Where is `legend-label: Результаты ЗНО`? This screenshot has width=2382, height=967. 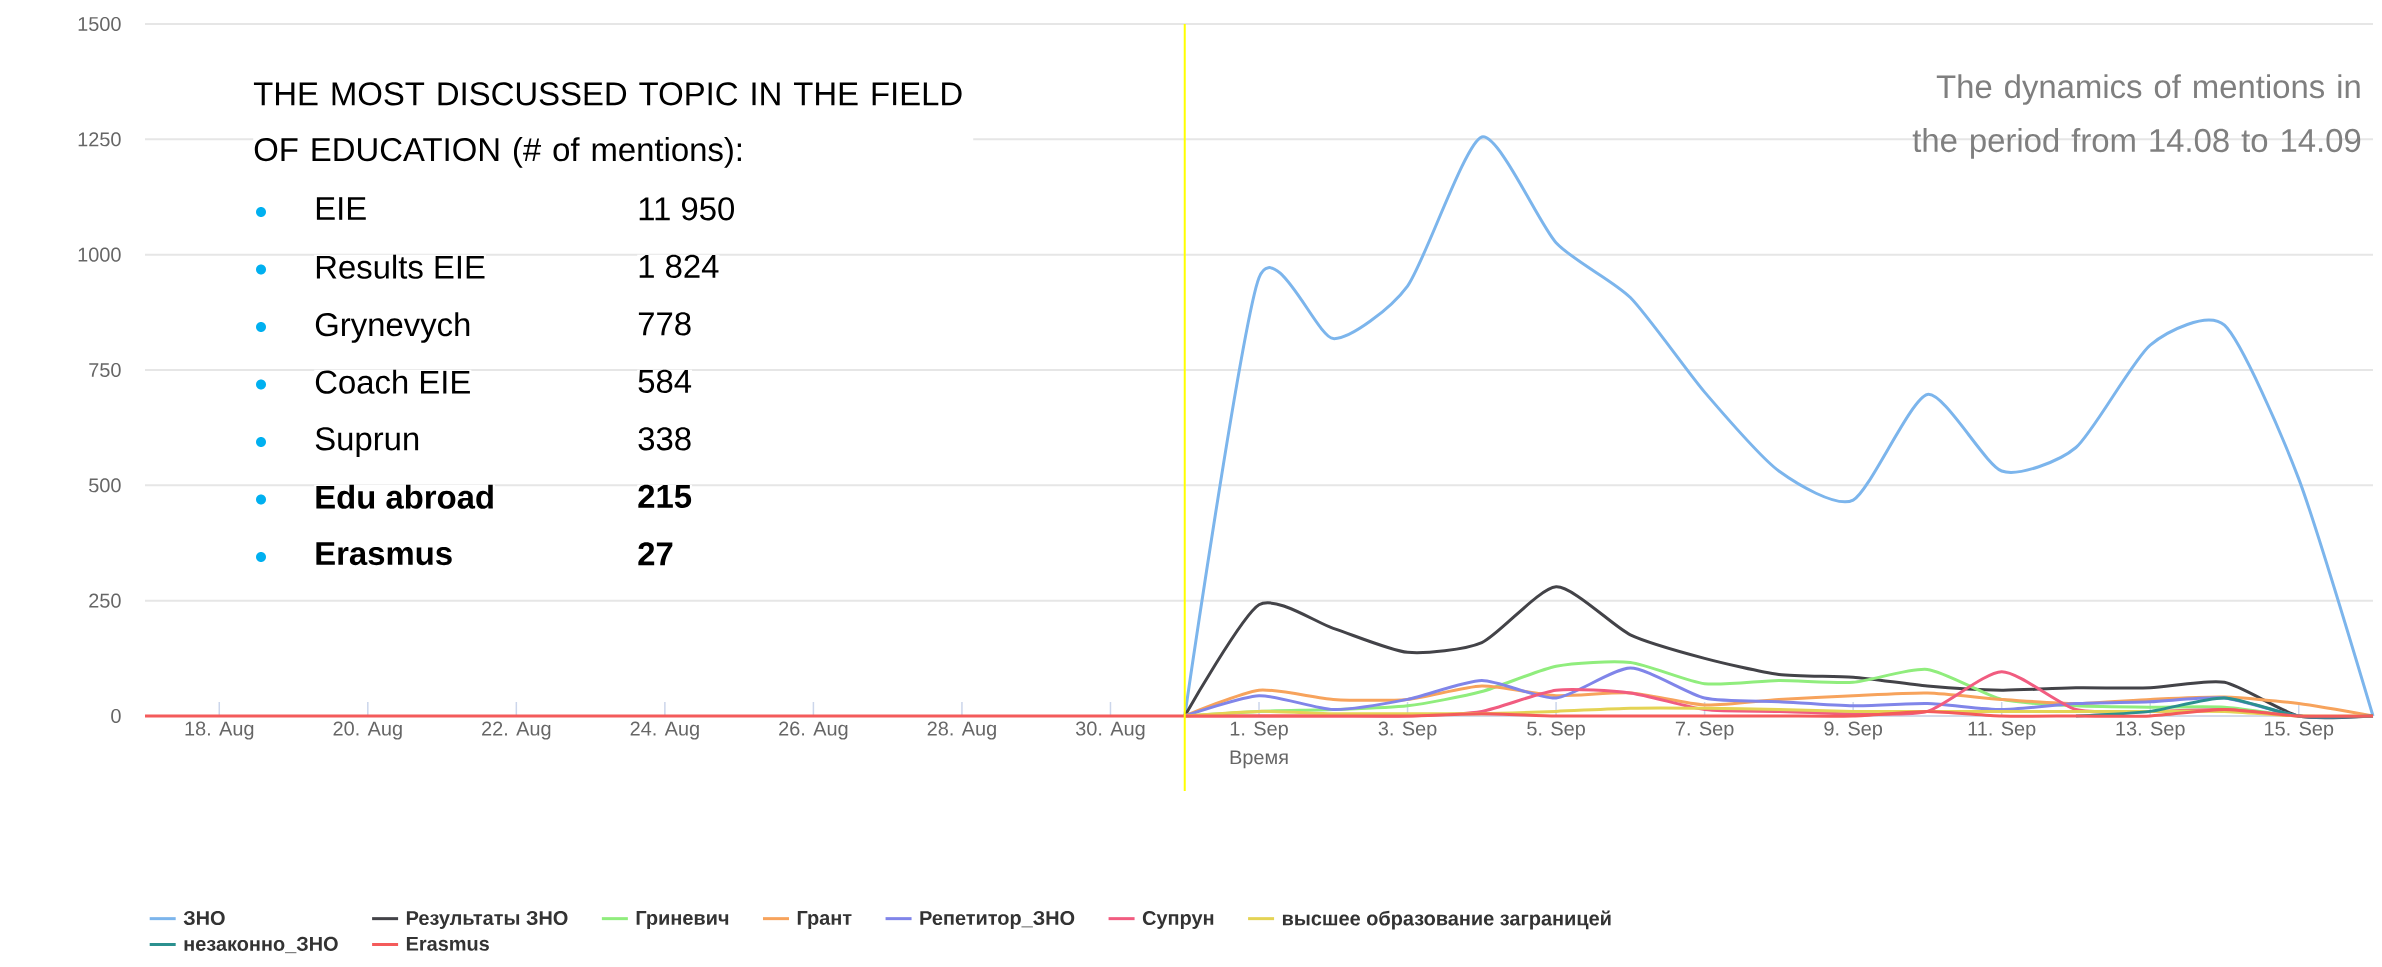
legend-label: Результаты ЗНО is located at coordinates (487, 919).